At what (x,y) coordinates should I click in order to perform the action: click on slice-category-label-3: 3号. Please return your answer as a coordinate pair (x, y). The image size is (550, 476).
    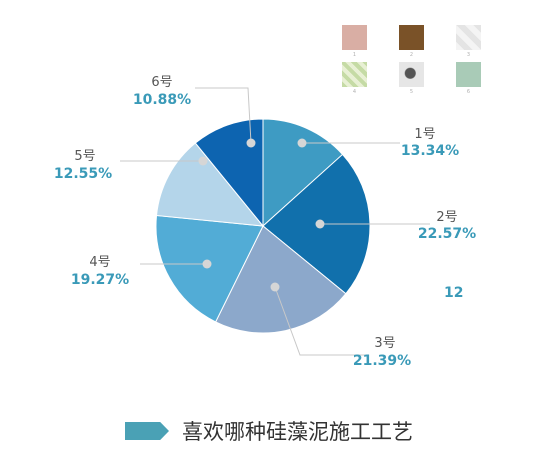
    Looking at the image, I should click on (384, 343).